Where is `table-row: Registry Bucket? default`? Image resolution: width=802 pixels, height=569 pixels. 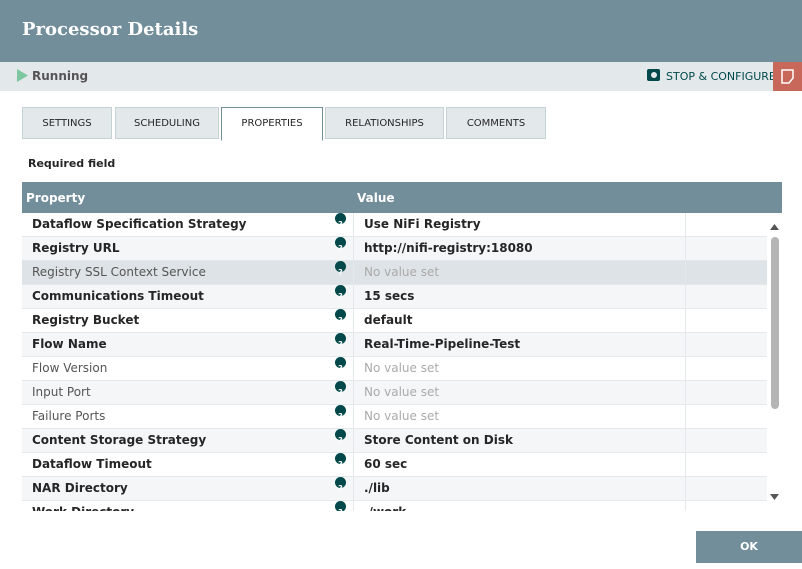
table-row: Registry Bucket? default is located at coordinates (394, 321).